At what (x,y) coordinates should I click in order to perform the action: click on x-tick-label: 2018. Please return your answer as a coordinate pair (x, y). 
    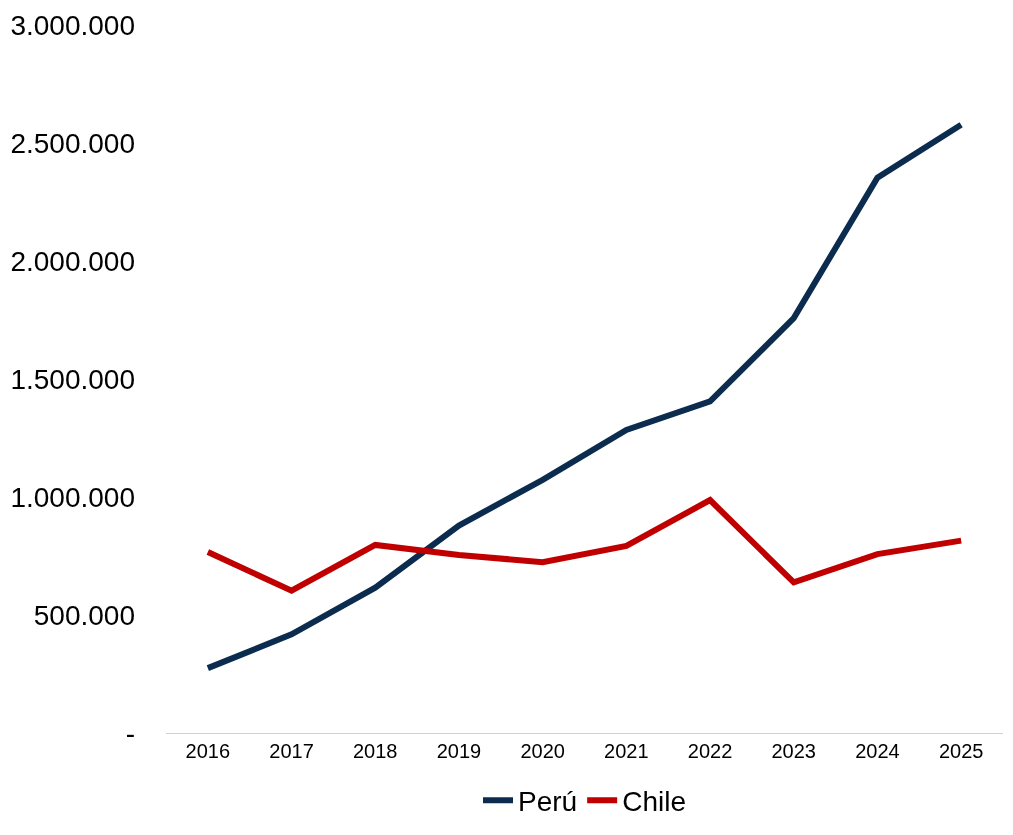
    Looking at the image, I should click on (375, 751).